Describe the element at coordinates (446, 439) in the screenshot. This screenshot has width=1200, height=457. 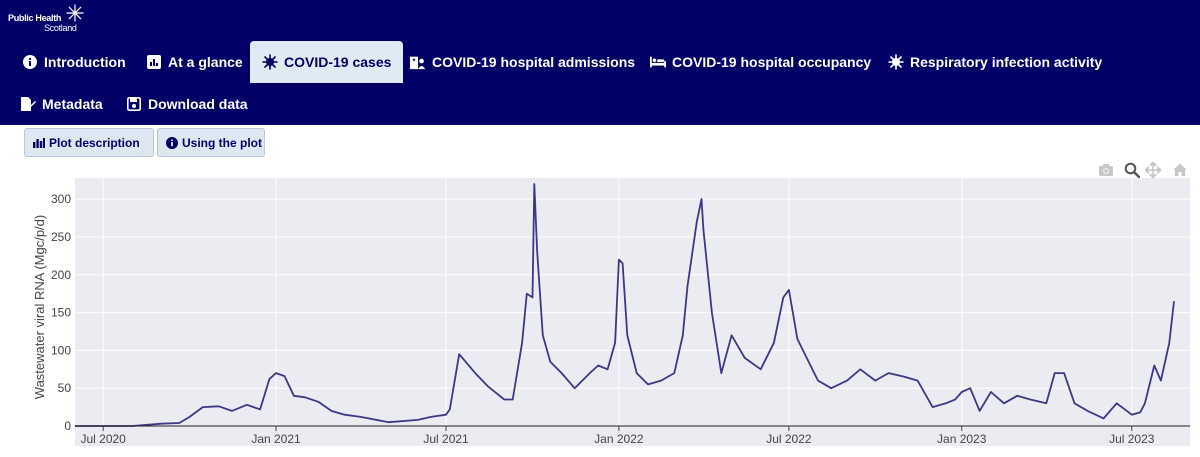
I see `x-tick-label: Jul 2021` at that location.